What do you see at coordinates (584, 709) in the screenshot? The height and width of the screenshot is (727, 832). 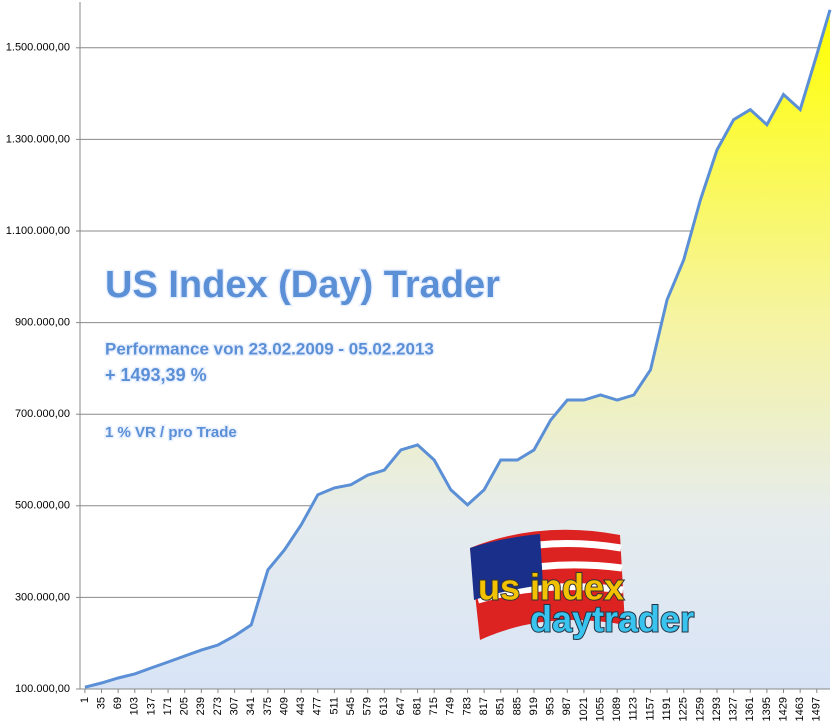 I see `x-tick-label: 1021` at bounding box center [584, 709].